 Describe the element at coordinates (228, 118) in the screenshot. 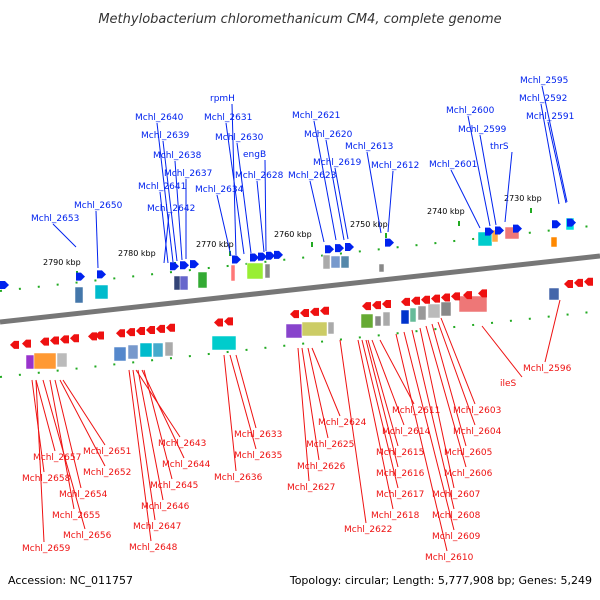

I see `top-gene-label: Mchl_2631` at that location.